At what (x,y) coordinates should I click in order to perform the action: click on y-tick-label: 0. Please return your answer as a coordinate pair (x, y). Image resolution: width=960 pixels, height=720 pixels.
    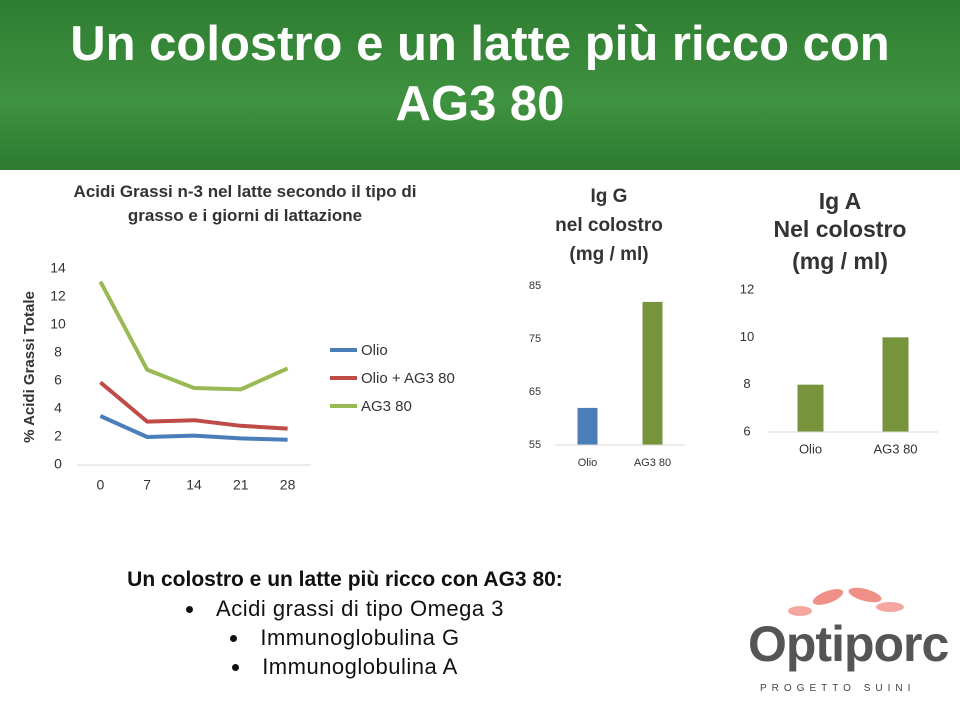
    Looking at the image, I should click on (58, 464).